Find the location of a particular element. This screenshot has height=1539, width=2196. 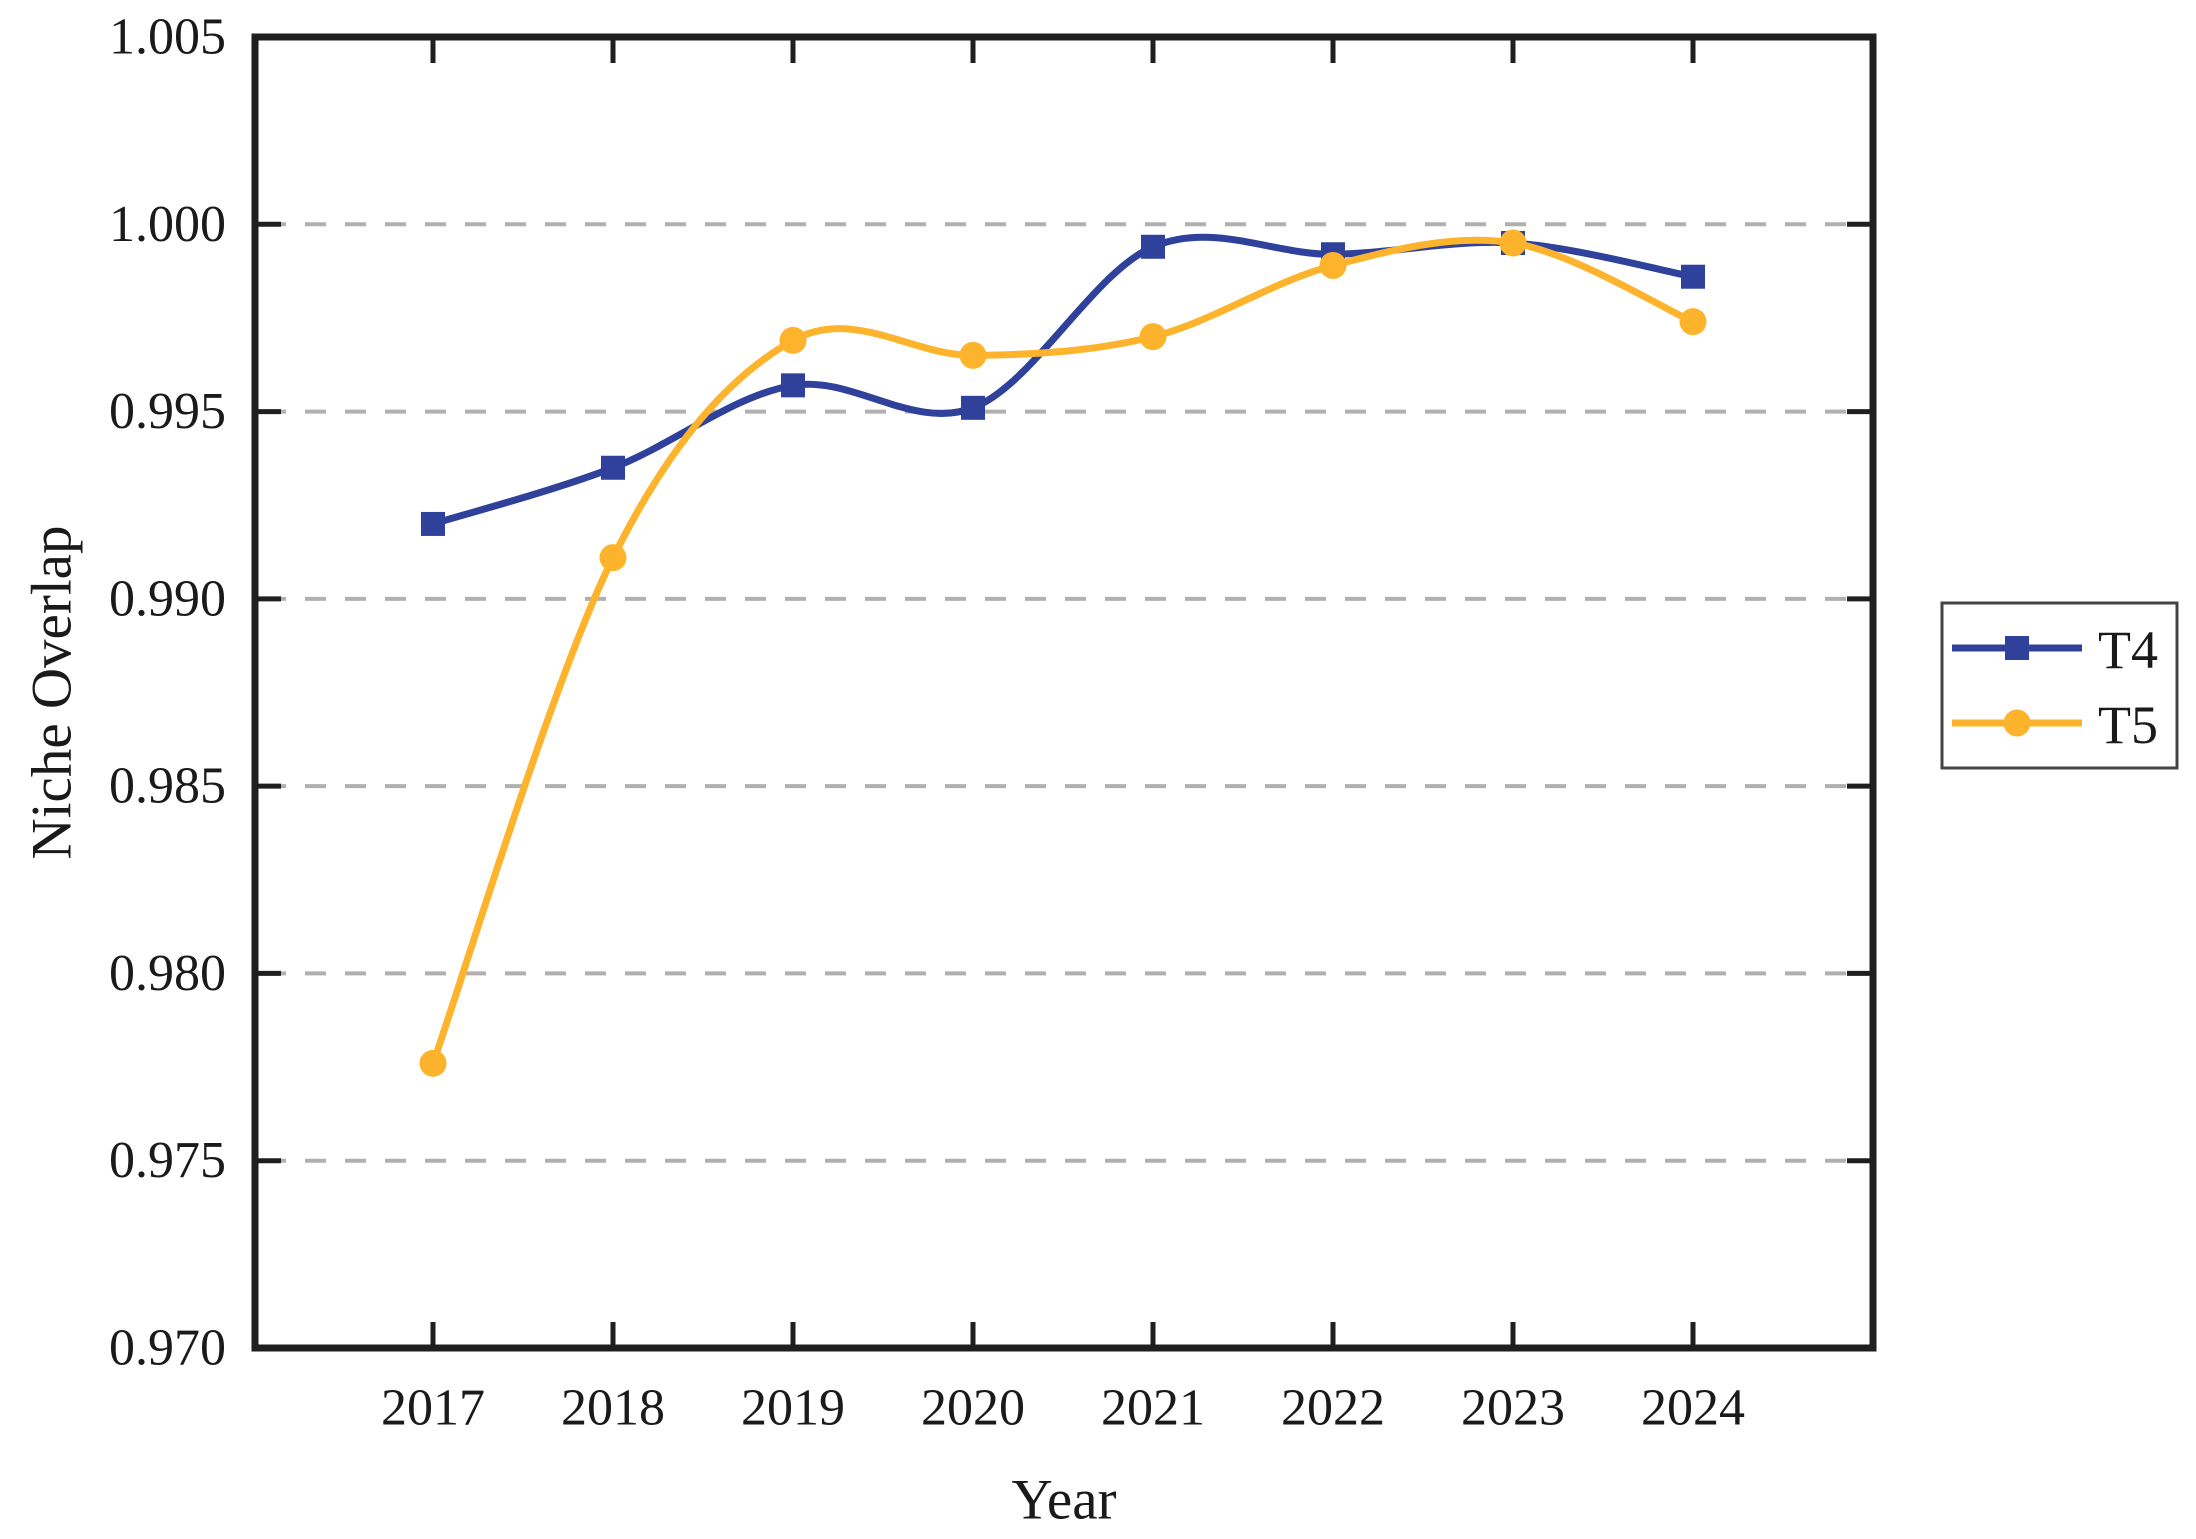

data-point-t5-2024 is located at coordinates (1693, 322).